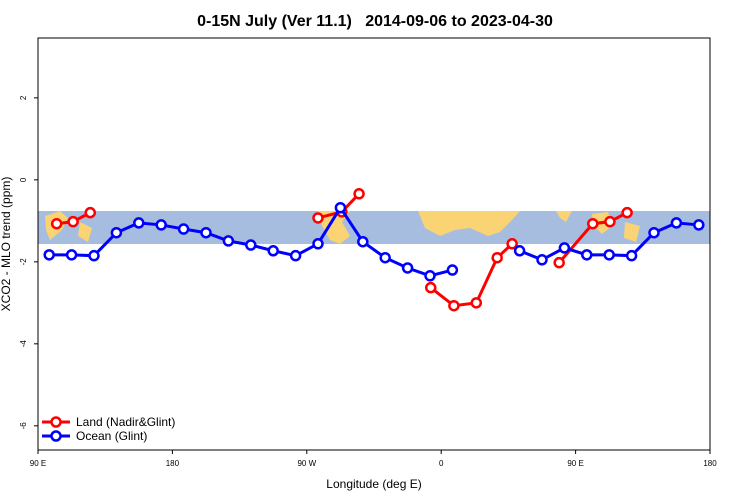 The width and height of the screenshot is (750, 500). I want to click on y-tick-label: 0, so click(23, 179).